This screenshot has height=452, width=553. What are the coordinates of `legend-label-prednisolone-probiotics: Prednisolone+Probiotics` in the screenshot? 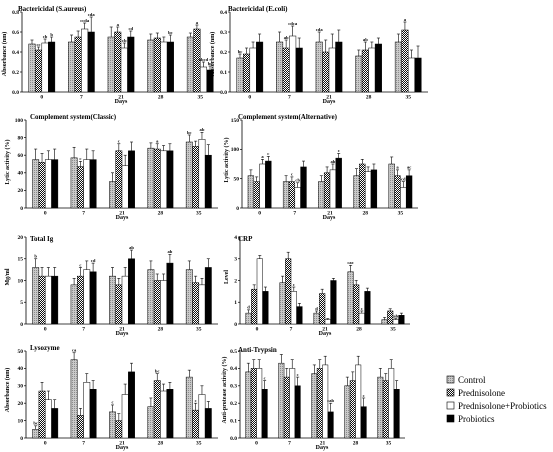 It's located at (502, 406).